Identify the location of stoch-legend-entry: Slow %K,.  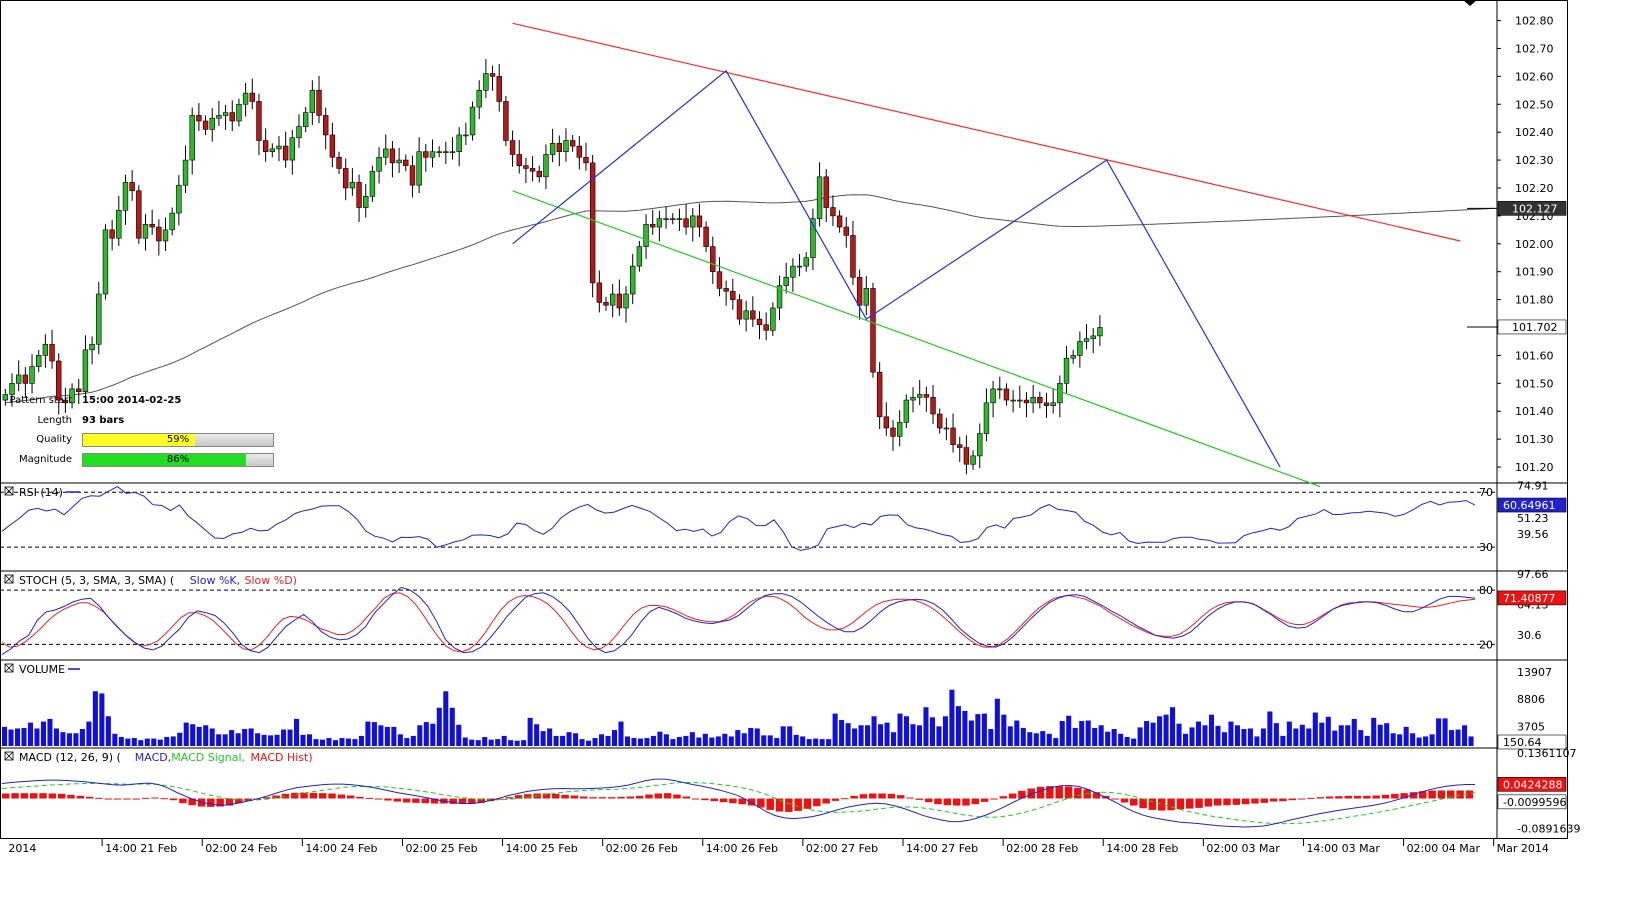
(215, 580).